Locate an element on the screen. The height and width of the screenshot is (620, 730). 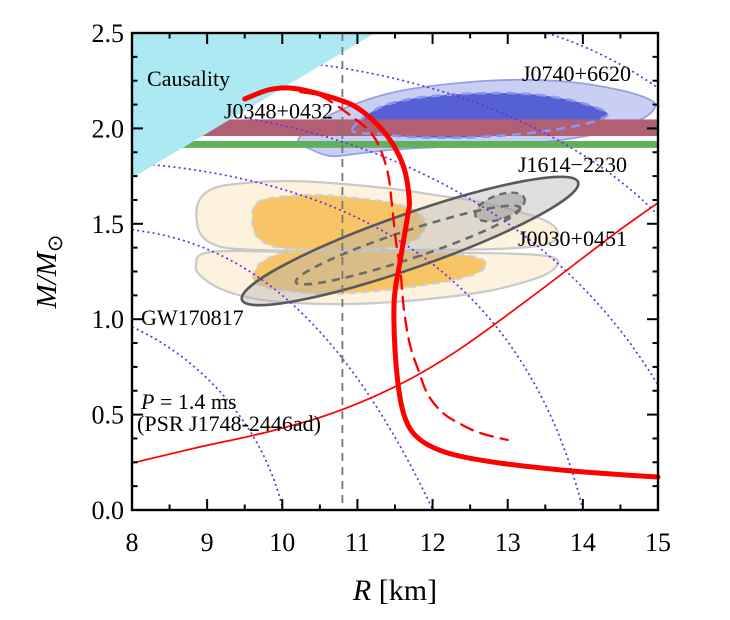
x-tick-label: 10 is located at coordinates (282, 542).